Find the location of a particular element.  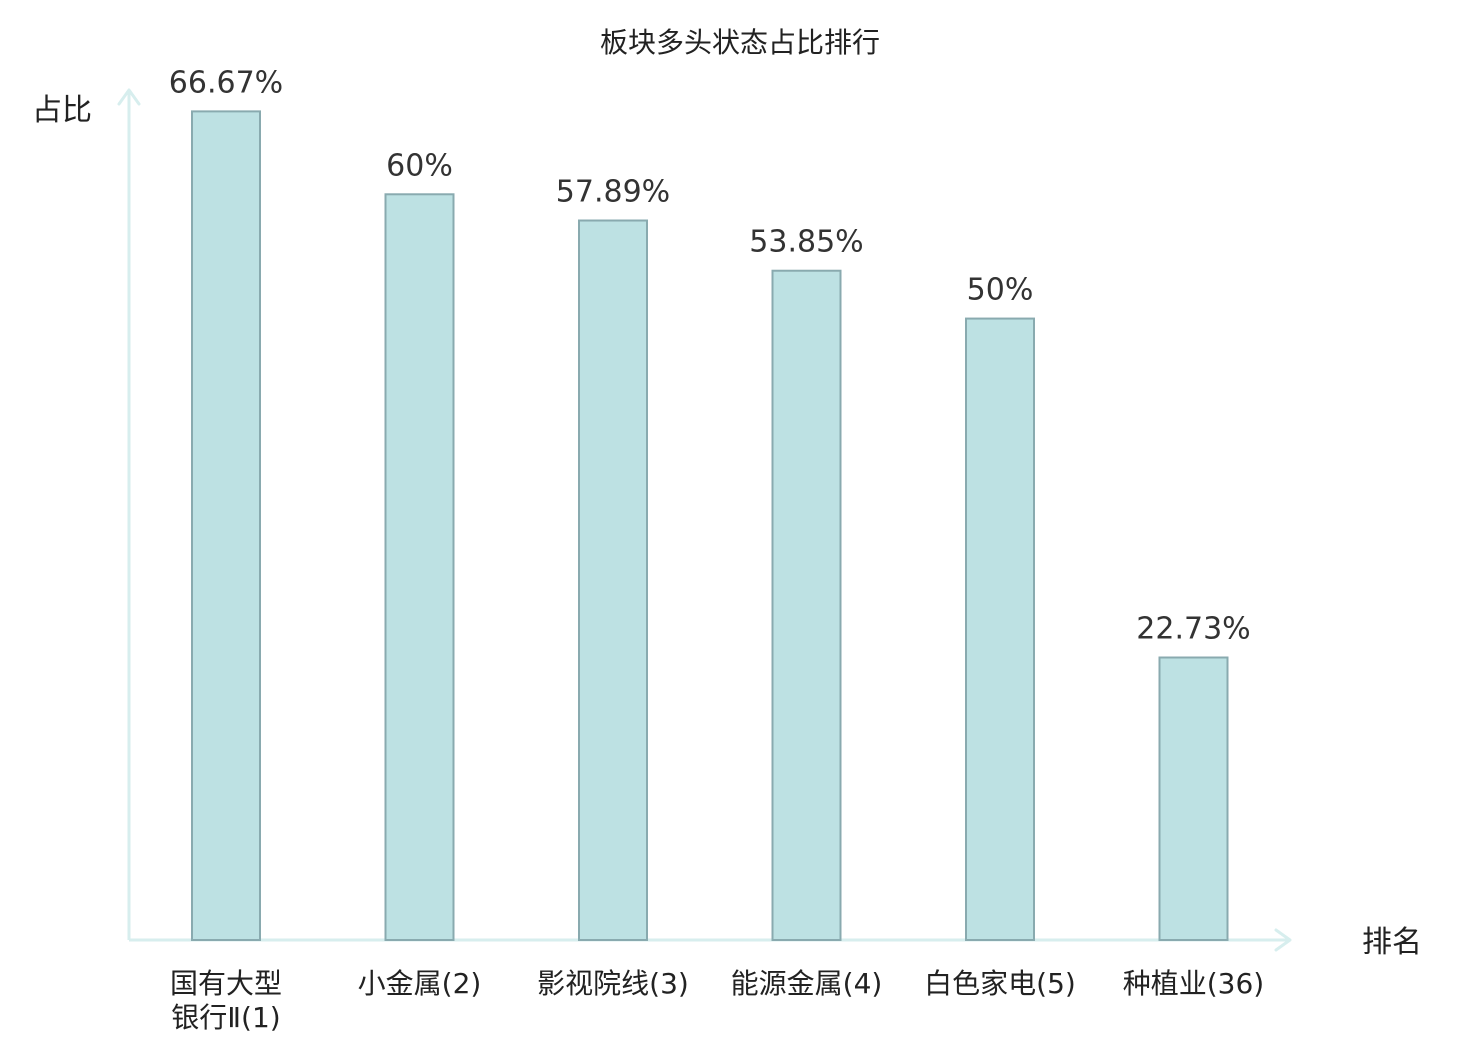

value-label-3: 57.89% is located at coordinates (613, 192).